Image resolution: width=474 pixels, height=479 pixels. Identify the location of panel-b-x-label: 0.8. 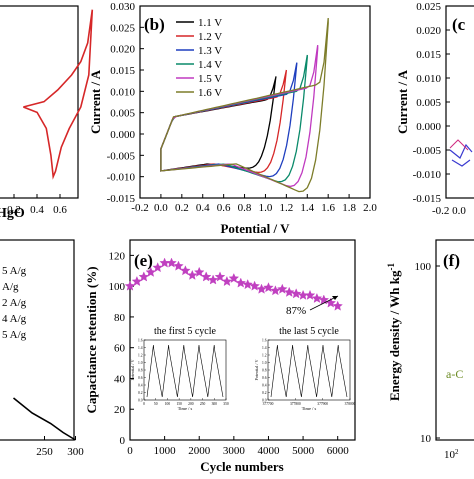
(245, 208).